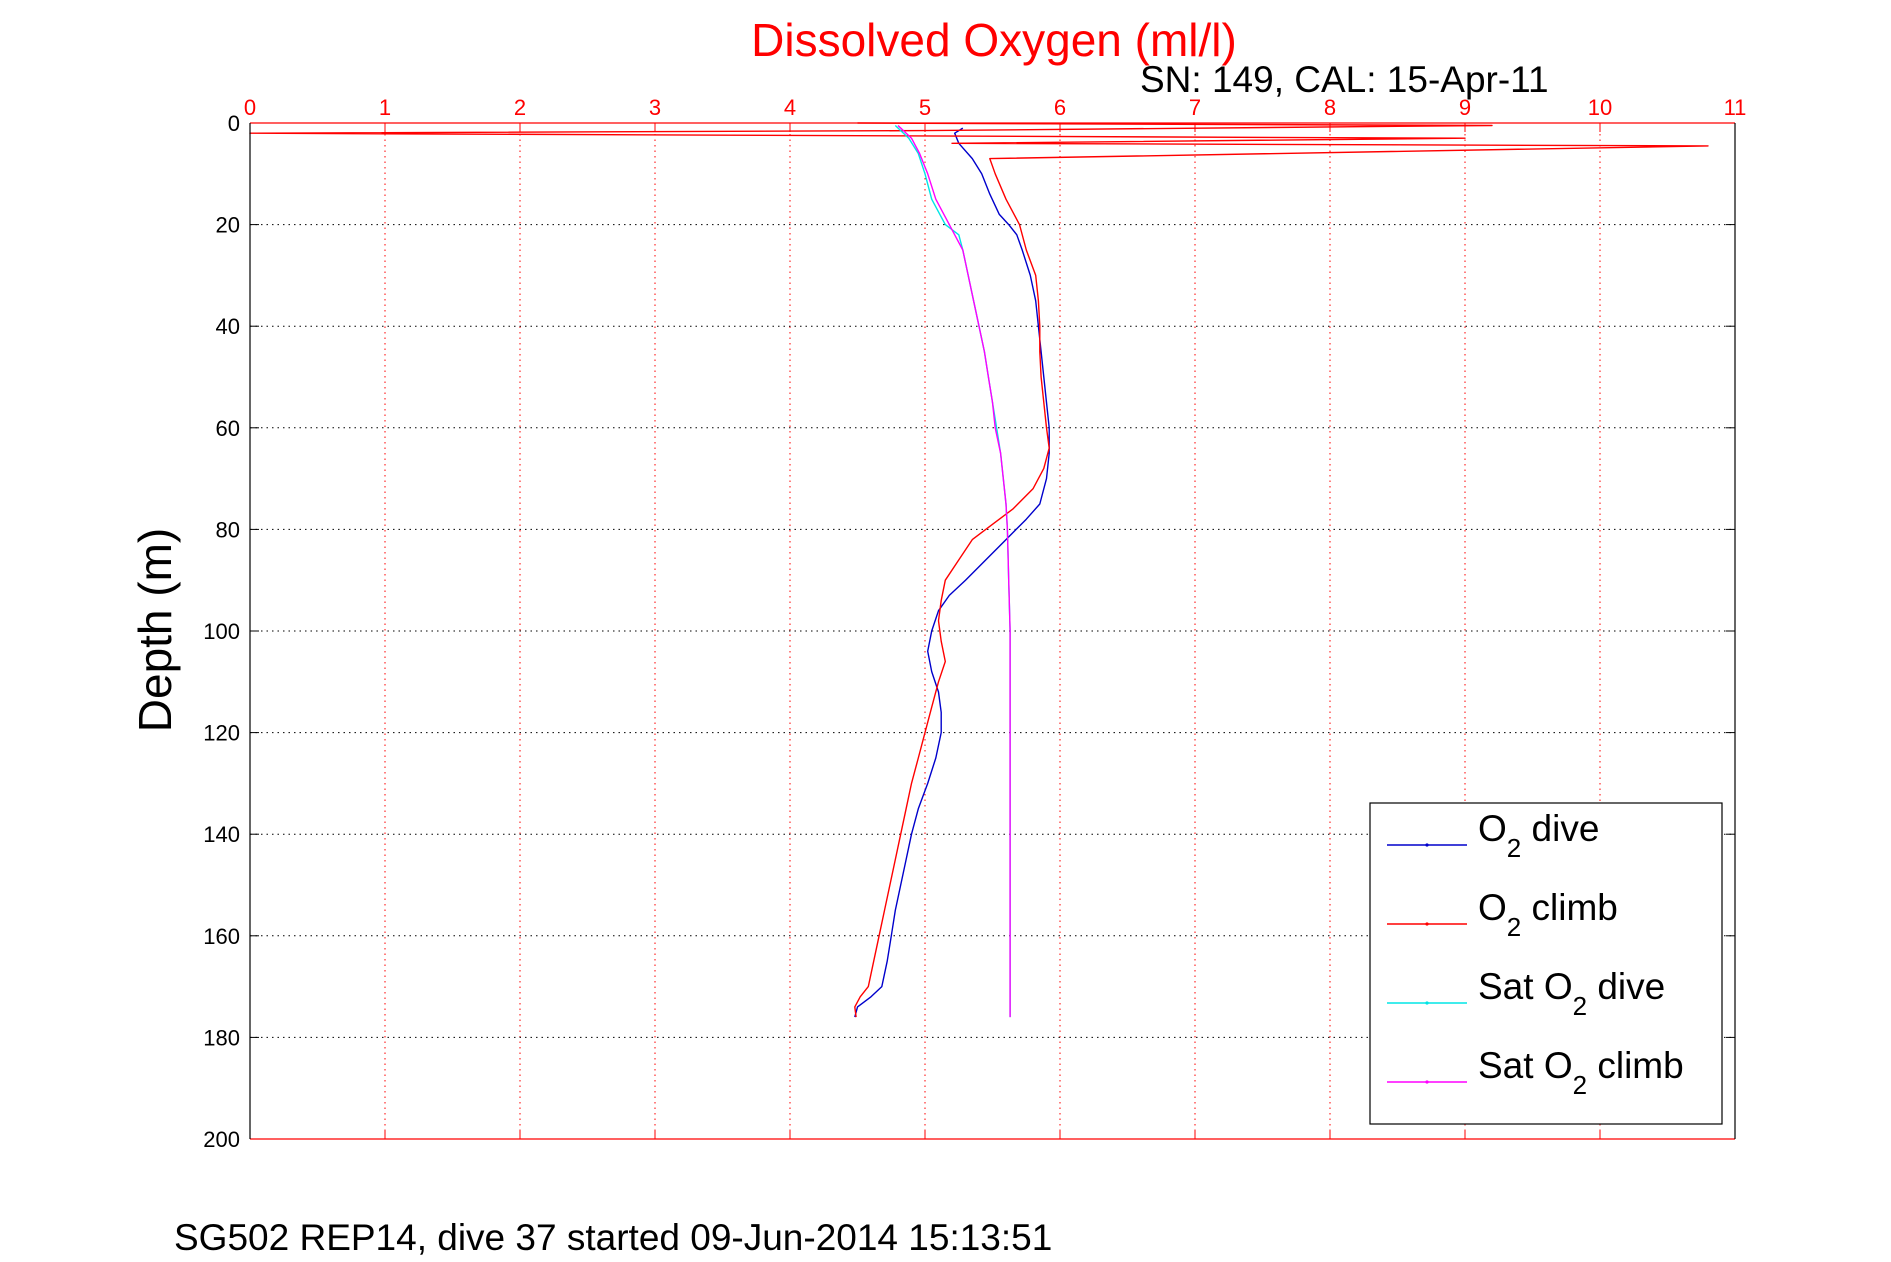  Describe the element at coordinates (1546, 963) in the screenshot. I see `legend-box` at that location.